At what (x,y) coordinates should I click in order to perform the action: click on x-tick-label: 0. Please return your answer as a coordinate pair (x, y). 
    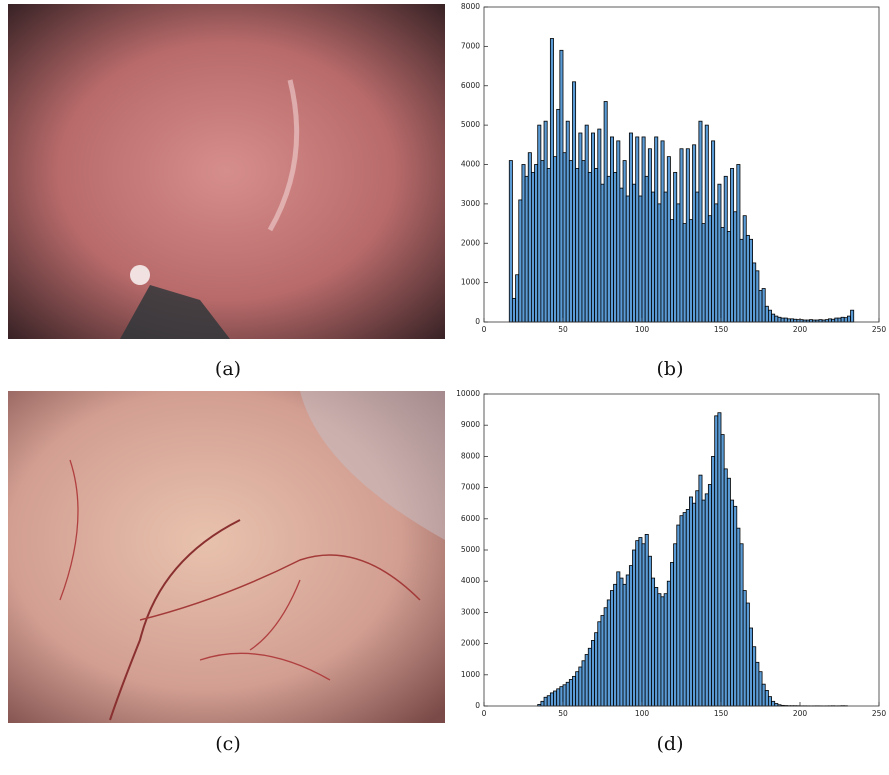
    Looking at the image, I should click on (484, 713).